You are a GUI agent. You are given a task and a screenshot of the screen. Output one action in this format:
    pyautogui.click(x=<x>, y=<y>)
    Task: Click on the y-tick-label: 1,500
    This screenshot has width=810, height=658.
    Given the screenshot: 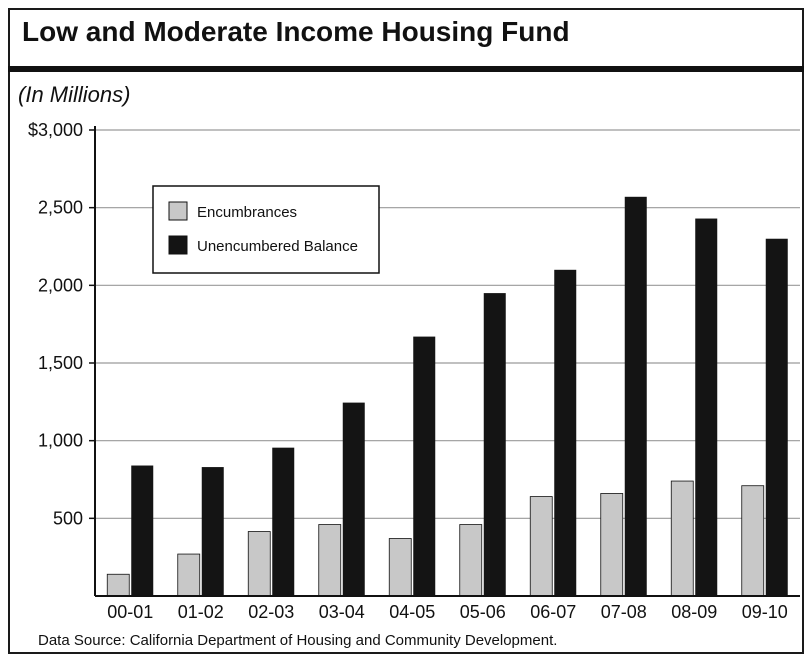 What is the action you would take?
    pyautogui.click(x=60, y=363)
    